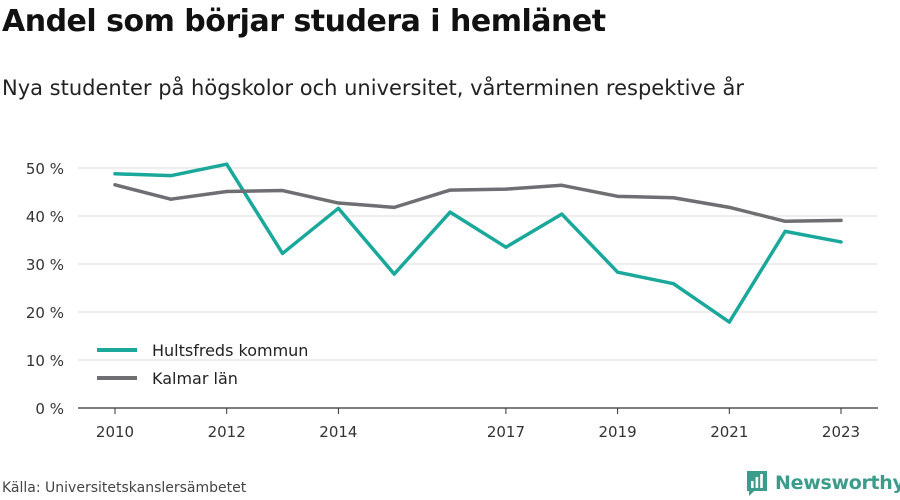 Image resolution: width=900 pixels, height=500 pixels. I want to click on y-tick-label: 0 %, so click(49, 409).